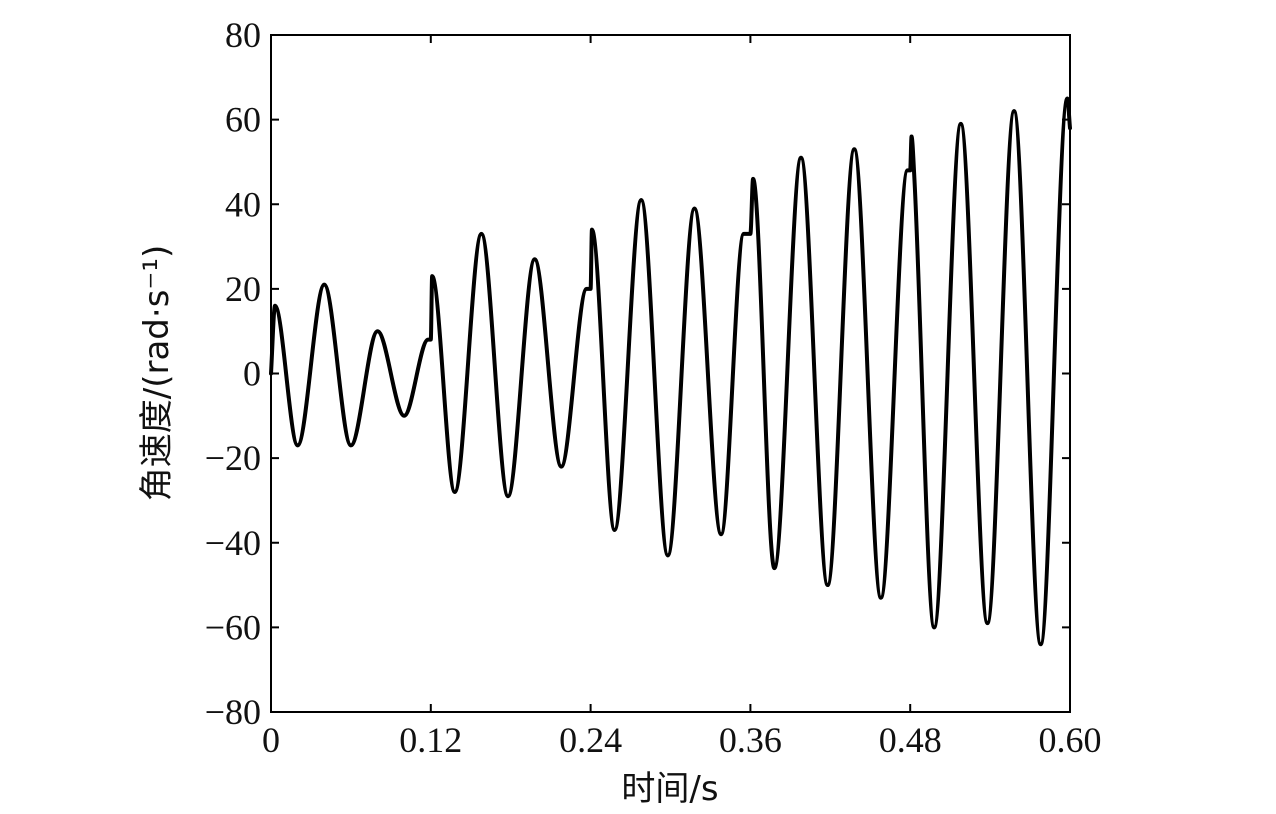 This screenshot has width=1276, height=814. I want to click on y-tick-label: 40, so click(243, 204).